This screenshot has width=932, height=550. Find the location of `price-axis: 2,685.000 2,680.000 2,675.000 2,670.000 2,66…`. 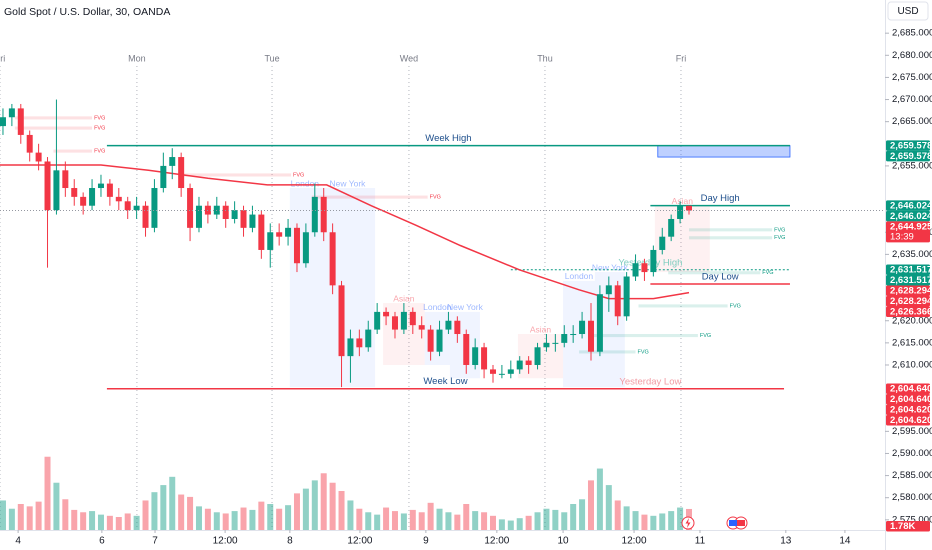

price-axis: 2,685.000 2,680.000 2,675.000 2,670.000 2,66… is located at coordinates (908, 280).